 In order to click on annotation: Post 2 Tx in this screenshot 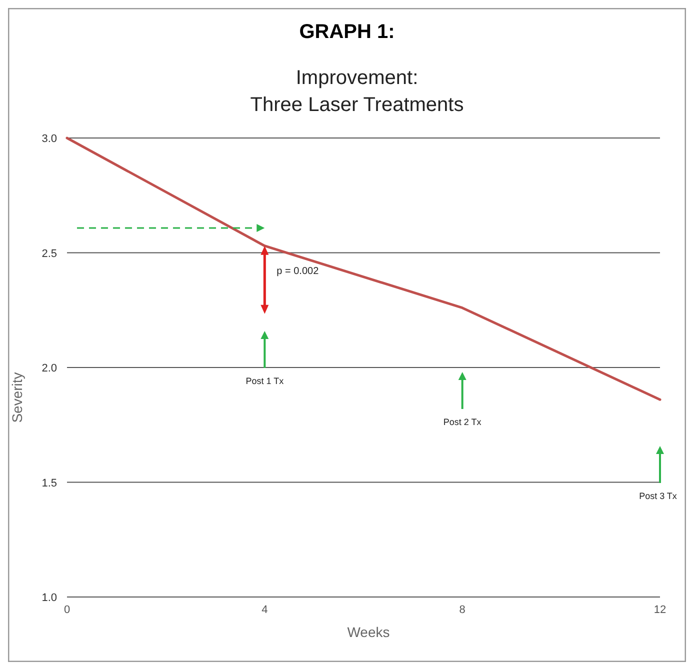, I will do `click(462, 422)`.